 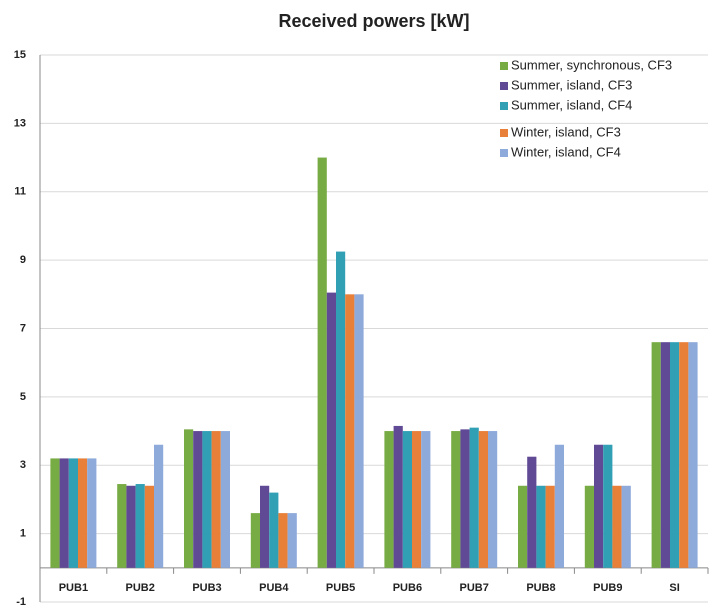 I want to click on y-tick-label: 15, so click(x=20, y=55).